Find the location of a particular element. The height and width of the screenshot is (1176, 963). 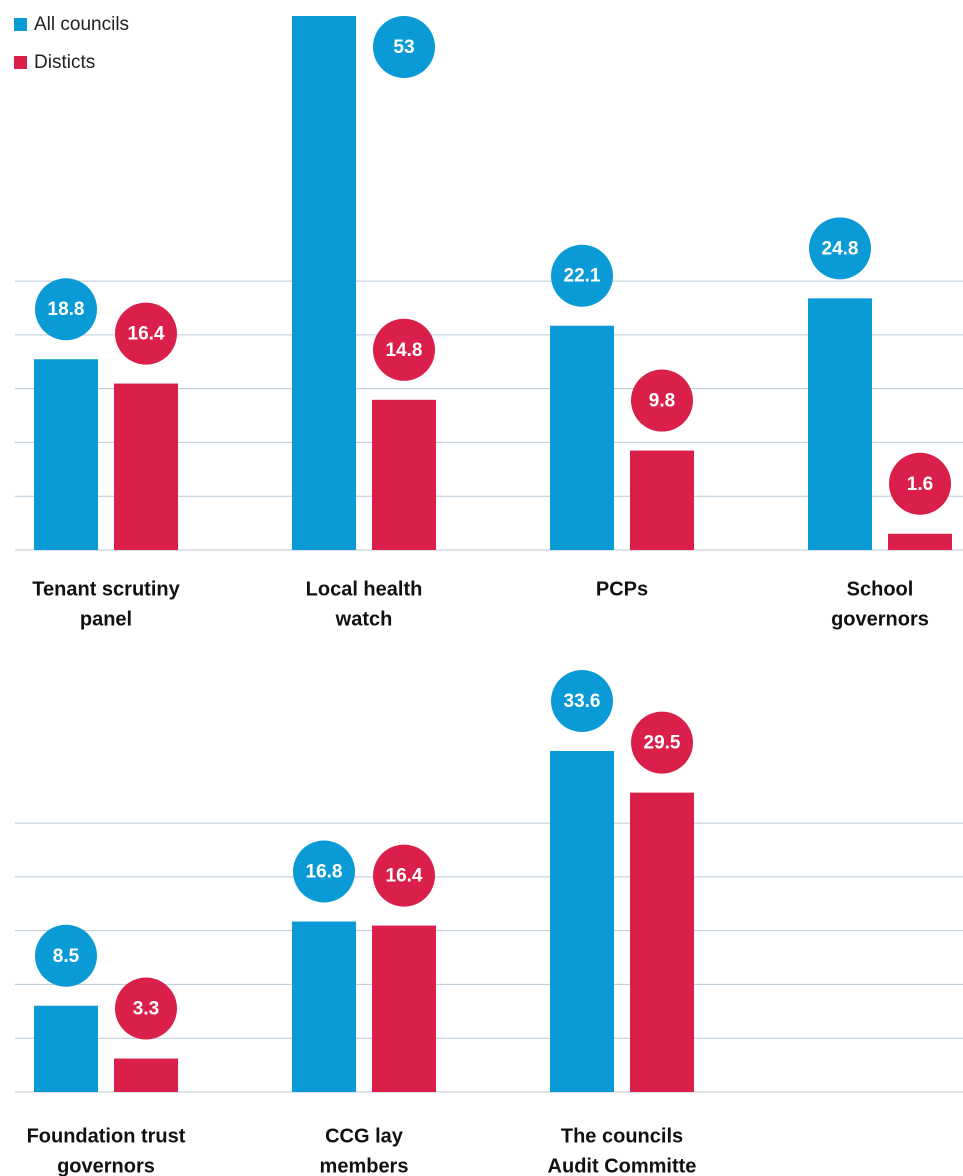

value-label: 53 is located at coordinates (403, 47).